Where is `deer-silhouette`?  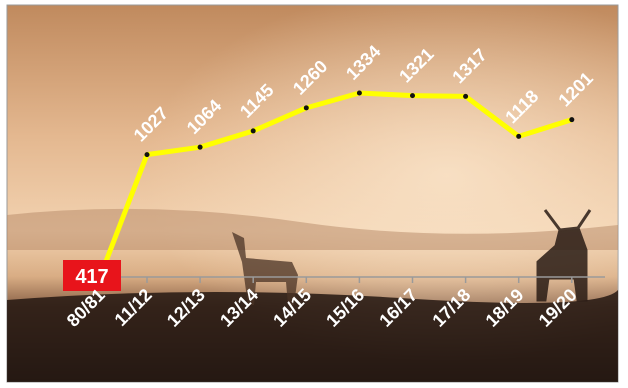 deer-silhouette is located at coordinates (265, 268).